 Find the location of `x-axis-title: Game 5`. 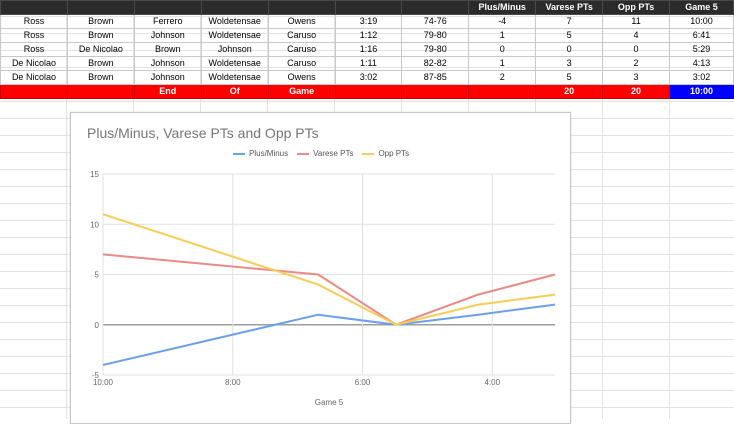

x-axis-title: Game 5 is located at coordinates (329, 402).